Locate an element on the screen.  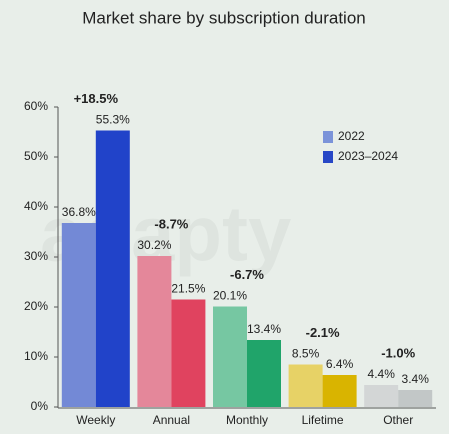
value-label: 13.4% is located at coordinates (264, 329).